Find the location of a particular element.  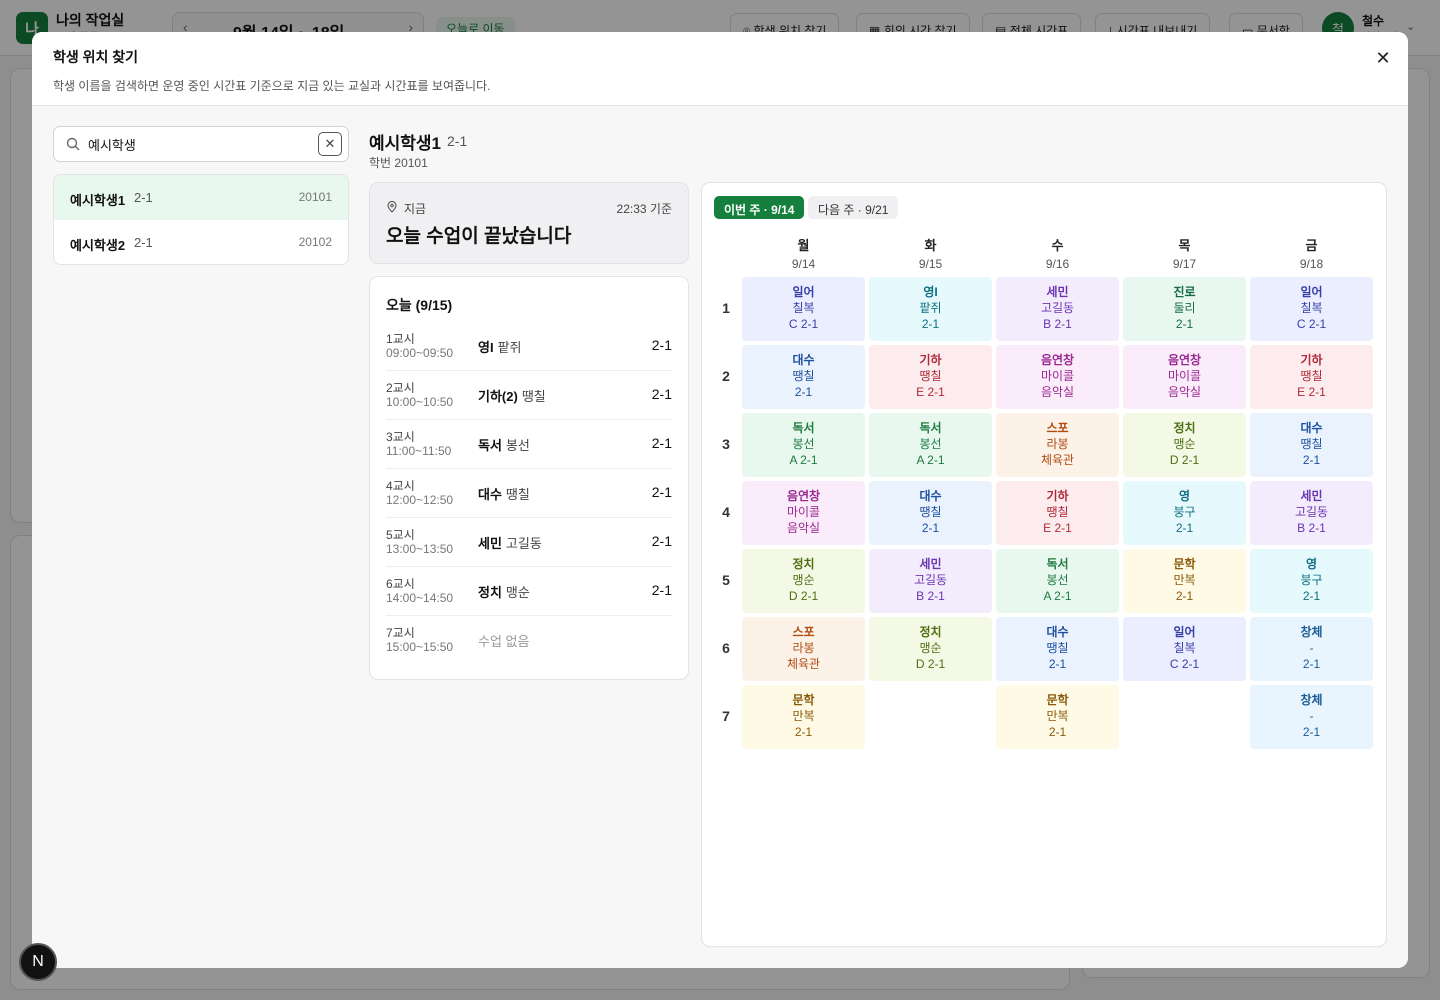

period-row: 2교시 10:00~10:50 기하(2) 땡칠 2-1 is located at coordinates (529, 395).